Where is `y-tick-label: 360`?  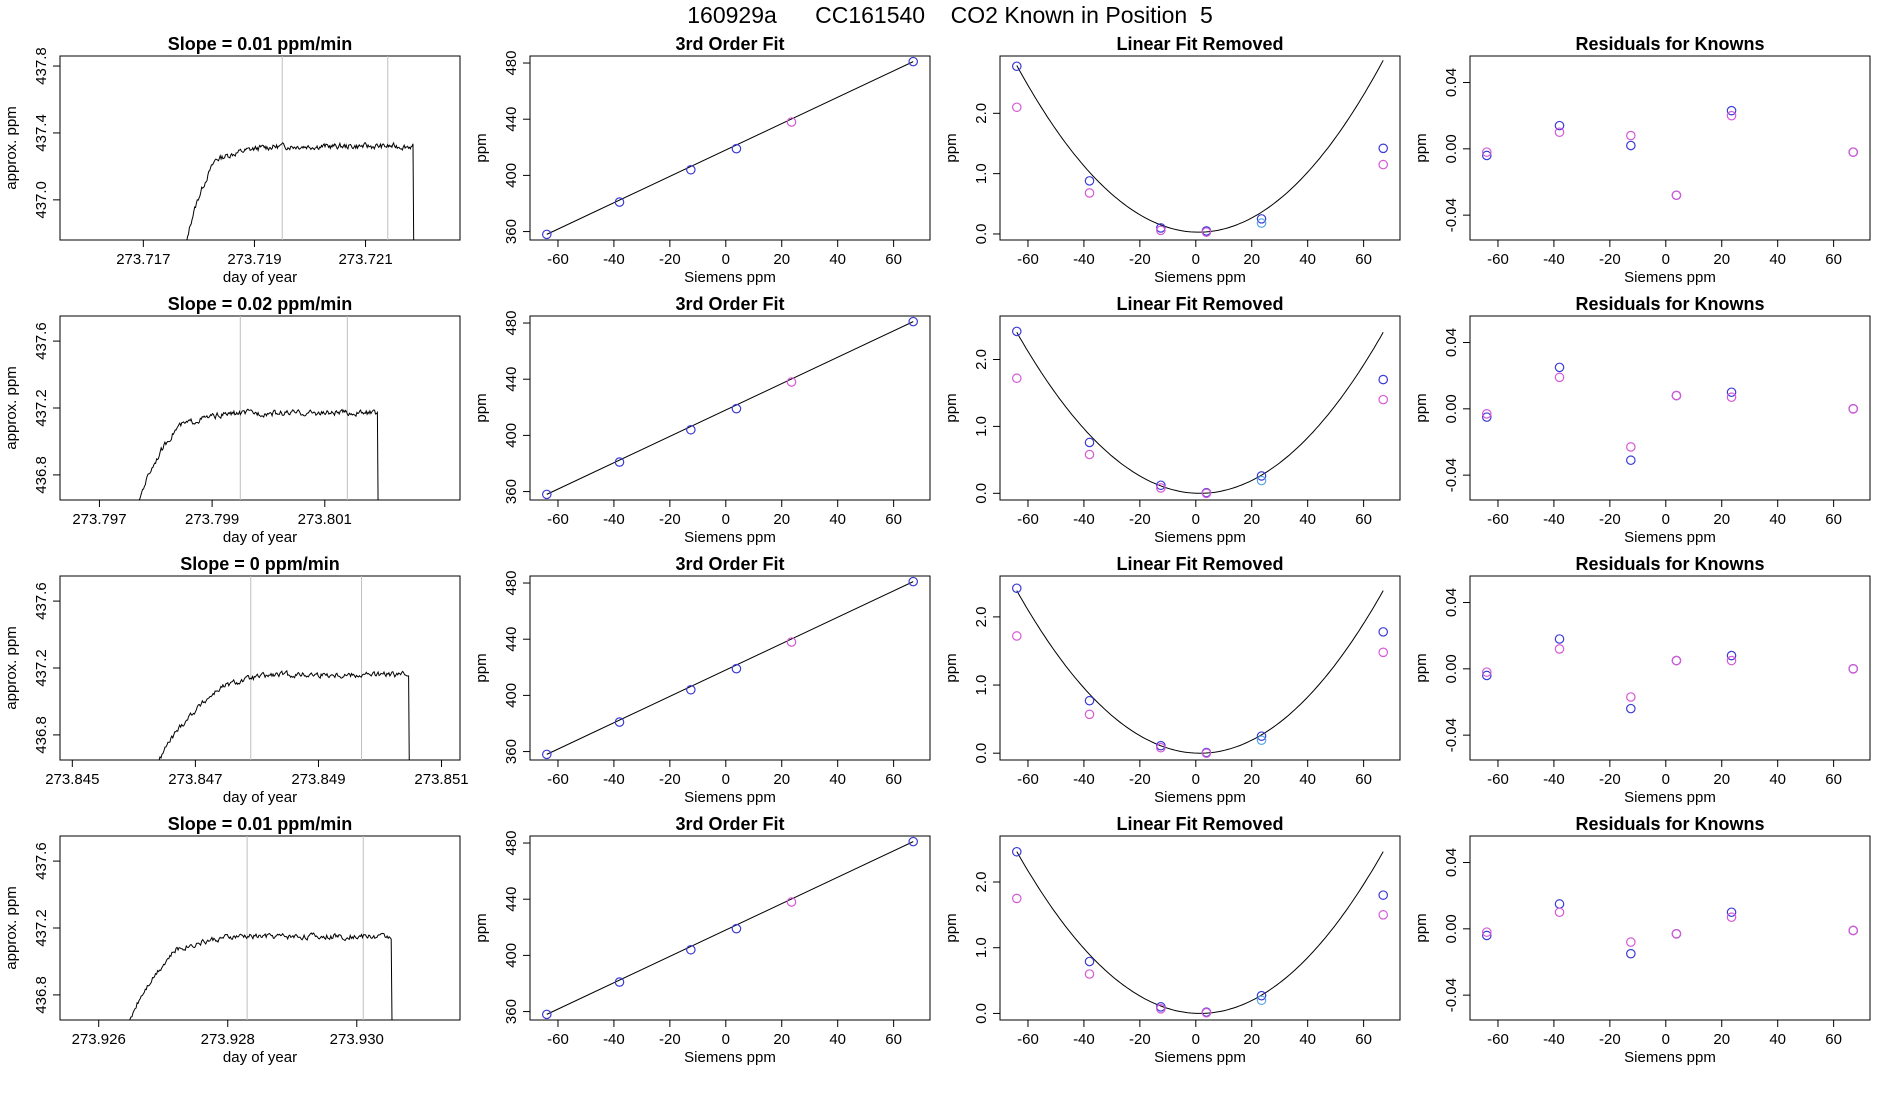 y-tick-label: 360 is located at coordinates (511, 231).